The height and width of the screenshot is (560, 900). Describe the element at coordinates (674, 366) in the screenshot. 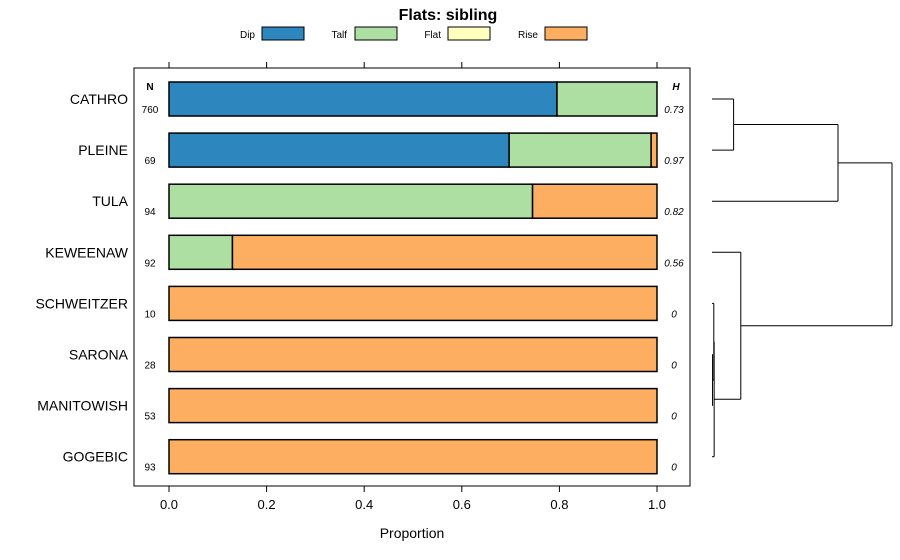

I see `h-value-sarona: 0` at that location.